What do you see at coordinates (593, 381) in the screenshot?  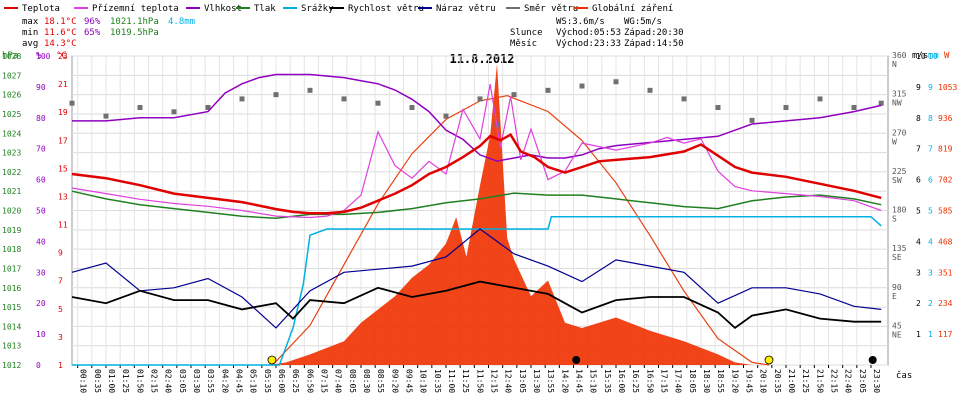 I see `x-tick-label: 15:10` at bounding box center [593, 381].